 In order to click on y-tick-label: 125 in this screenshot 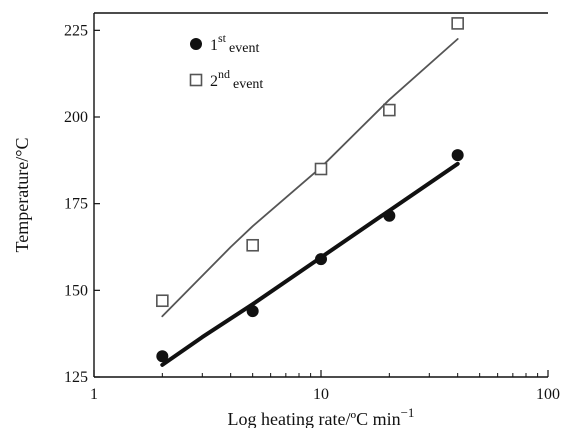, I will do `click(76, 377)`.